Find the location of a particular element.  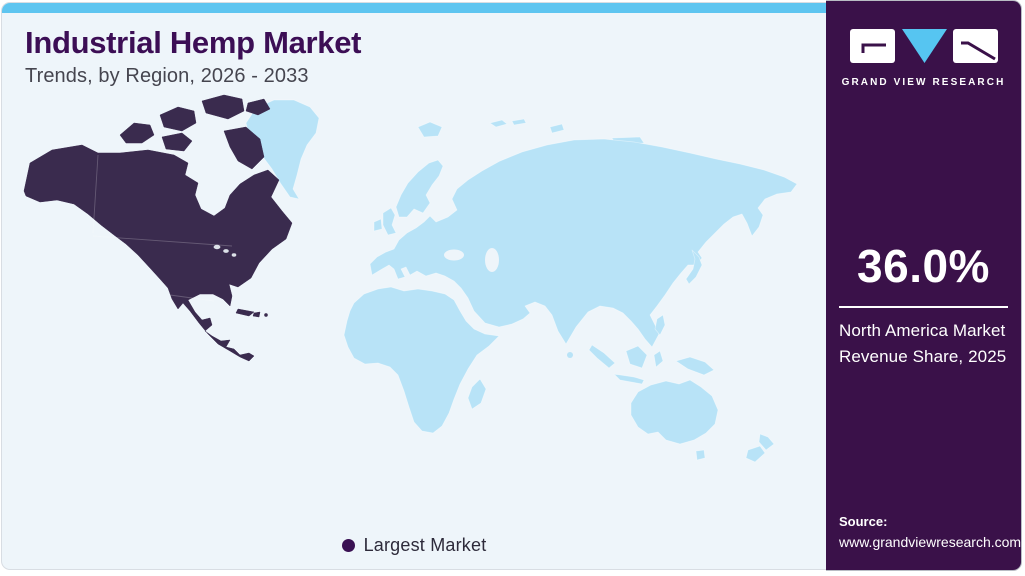

gvr-logo-icon is located at coordinates (923, 46).